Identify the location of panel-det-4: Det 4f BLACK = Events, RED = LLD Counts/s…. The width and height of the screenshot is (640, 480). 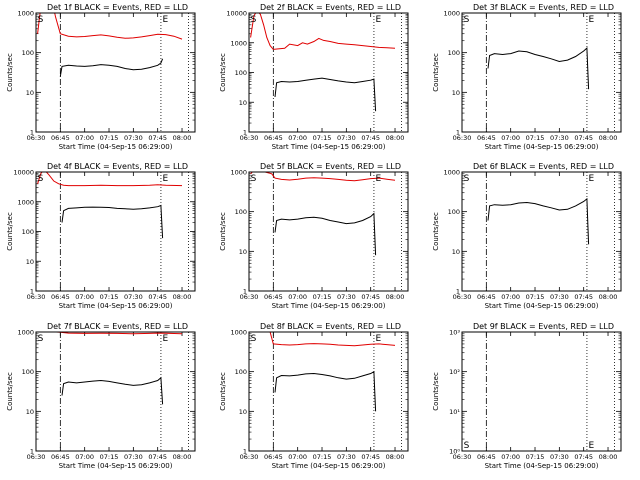
(101, 236).